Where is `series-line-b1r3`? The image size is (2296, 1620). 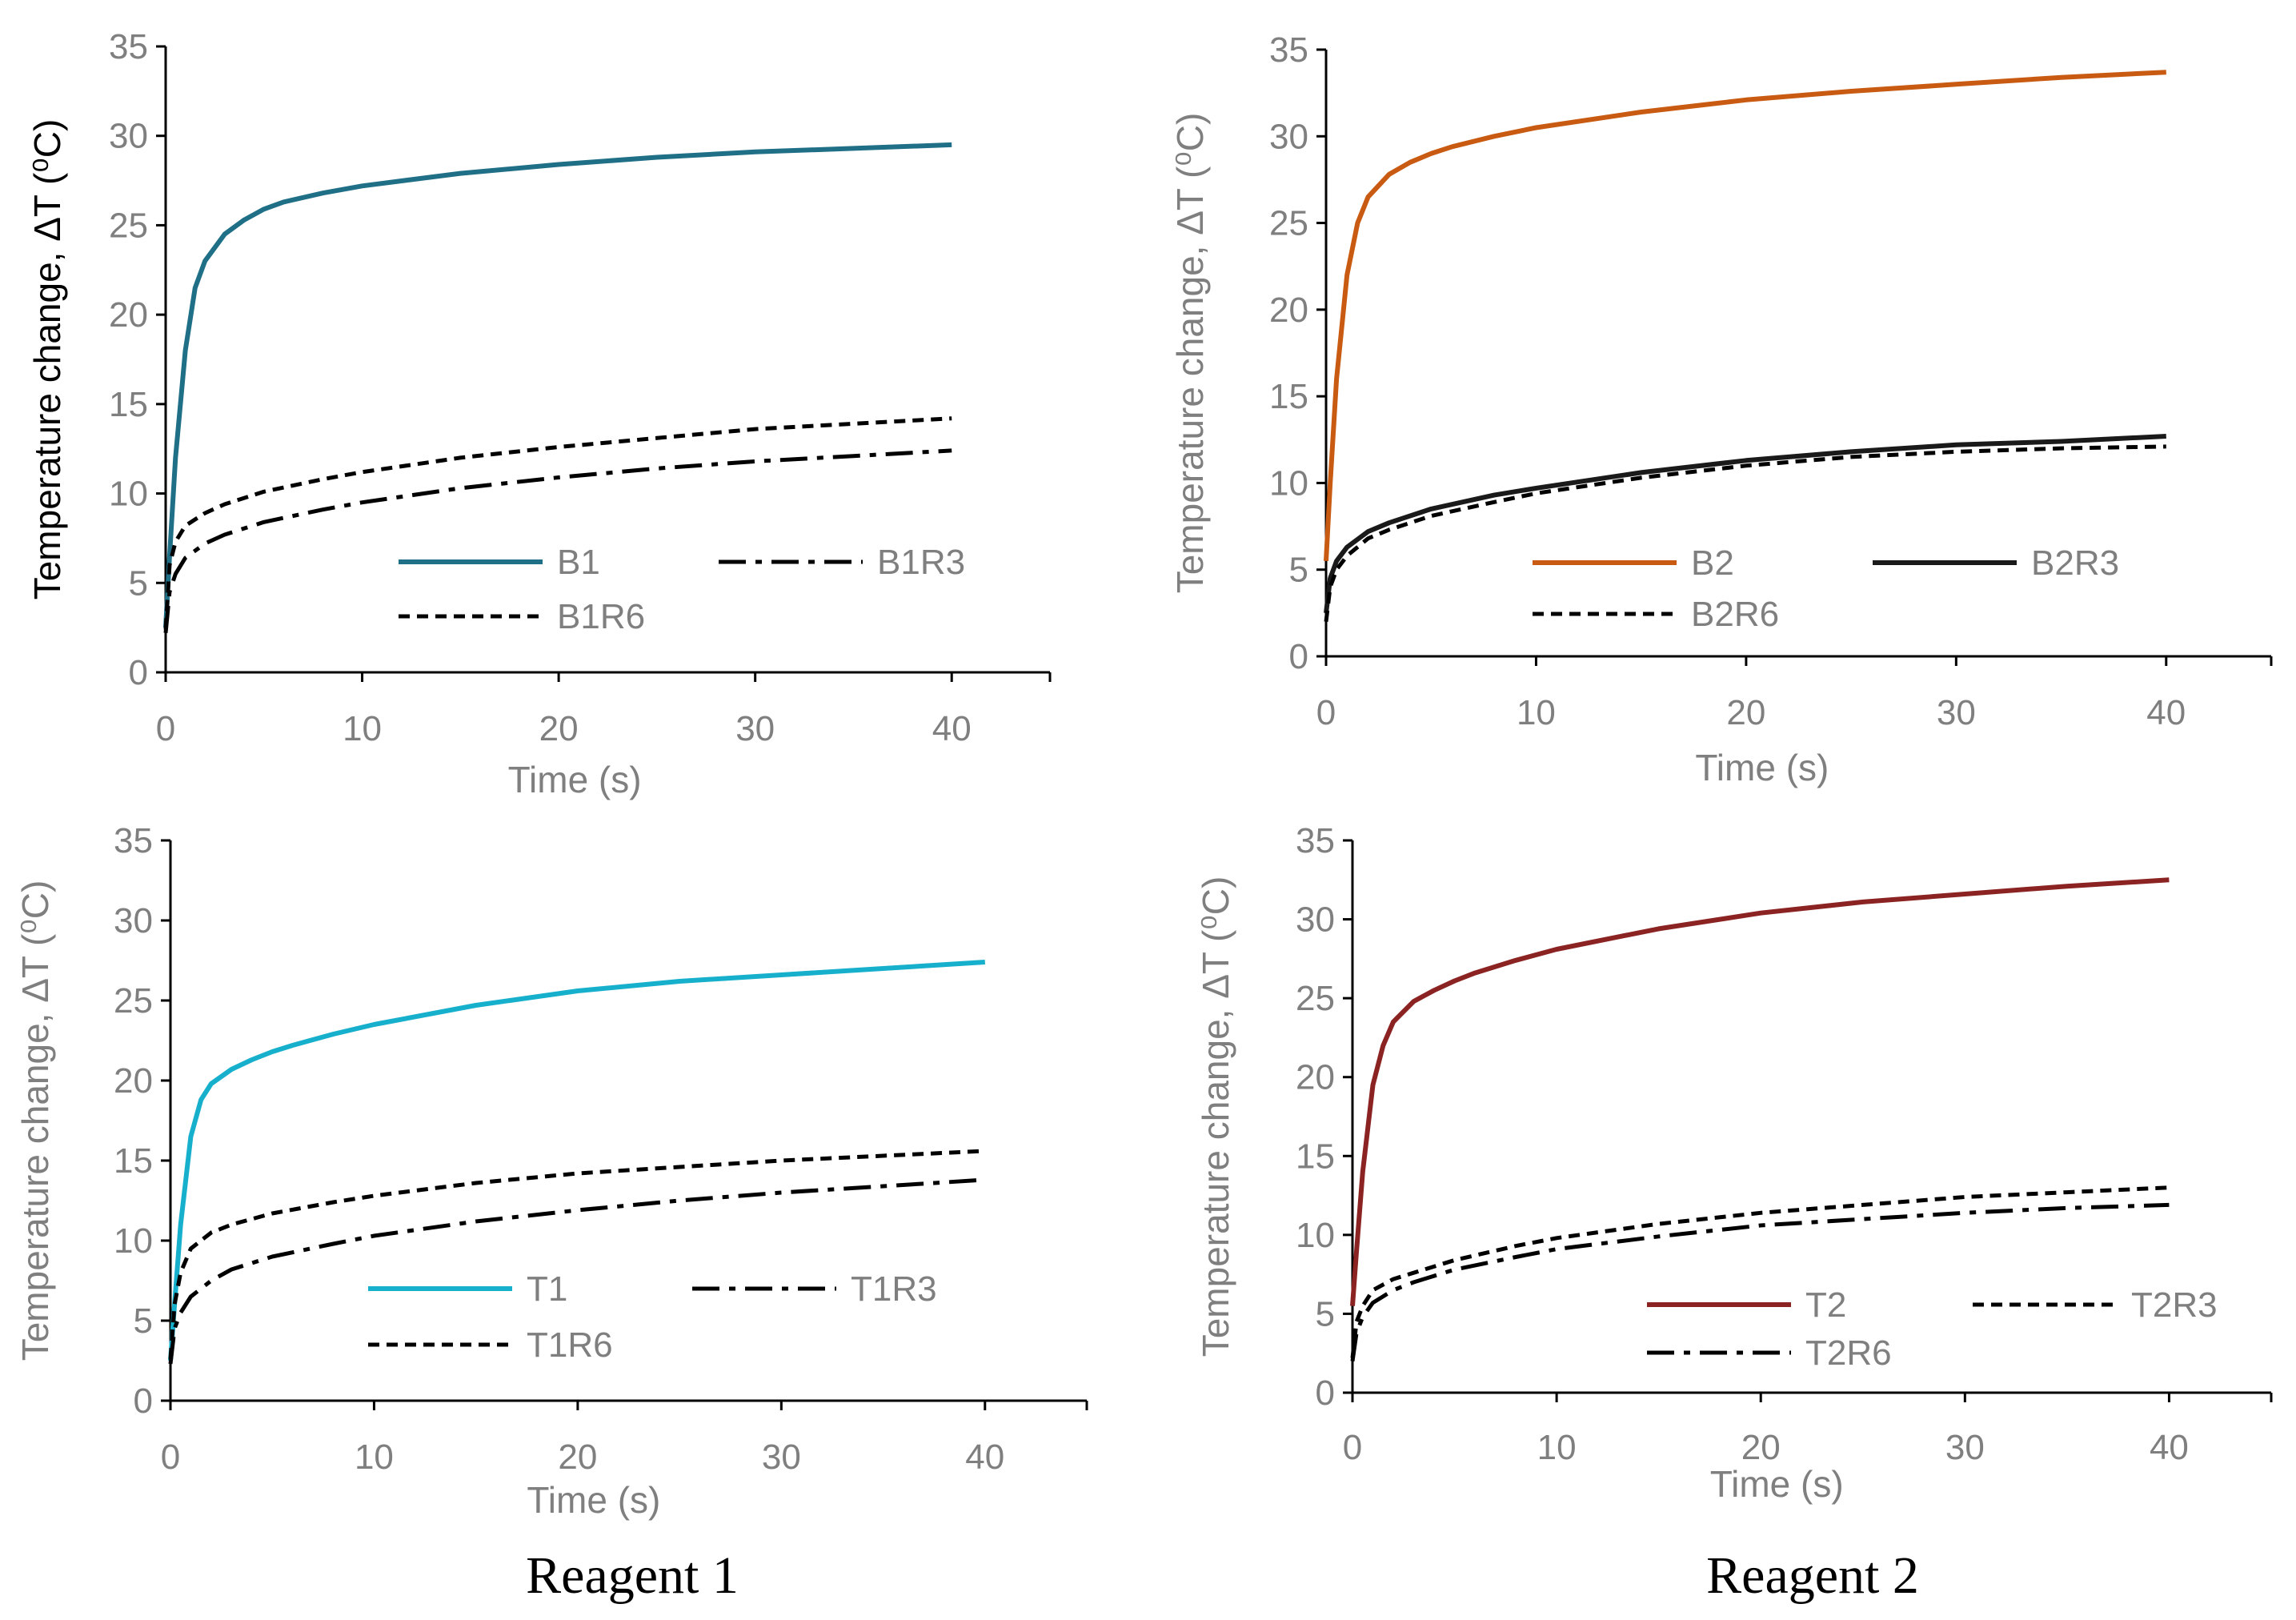 series-line-b1r3 is located at coordinates (557, 541).